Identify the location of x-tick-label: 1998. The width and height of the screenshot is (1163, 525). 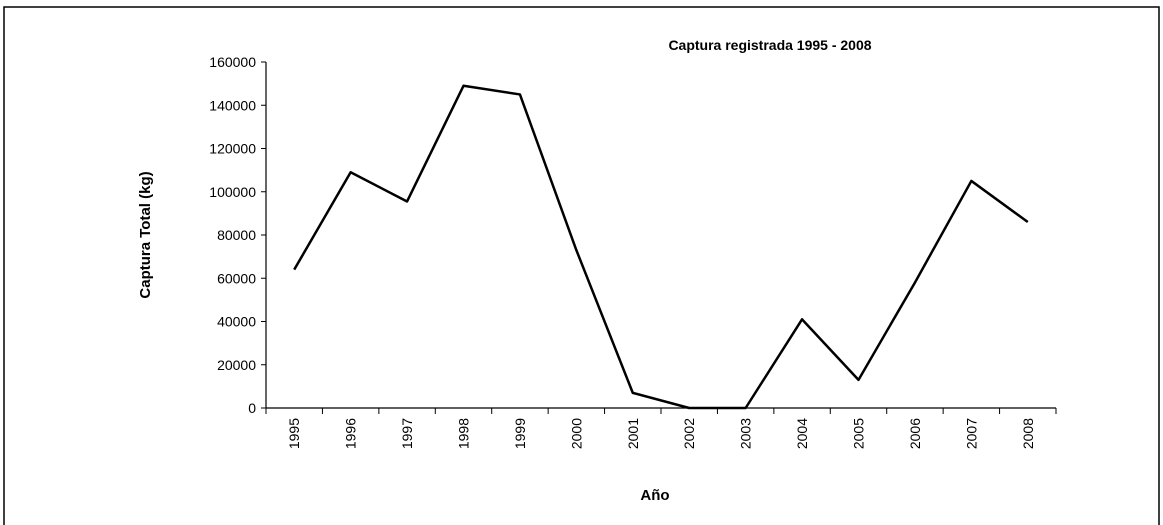
(464, 433).